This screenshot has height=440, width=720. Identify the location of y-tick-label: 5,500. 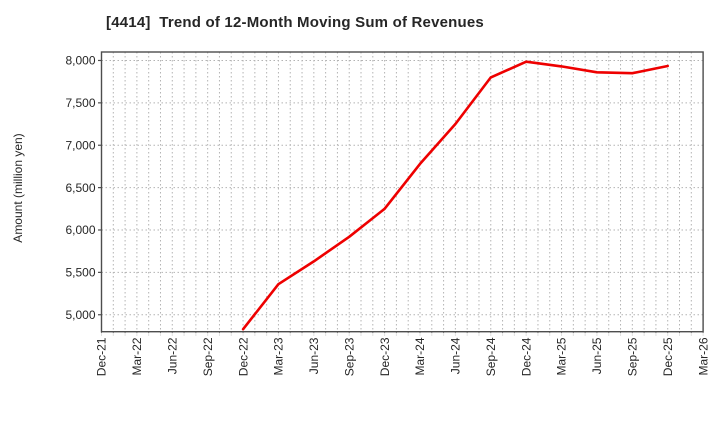
(80, 273).